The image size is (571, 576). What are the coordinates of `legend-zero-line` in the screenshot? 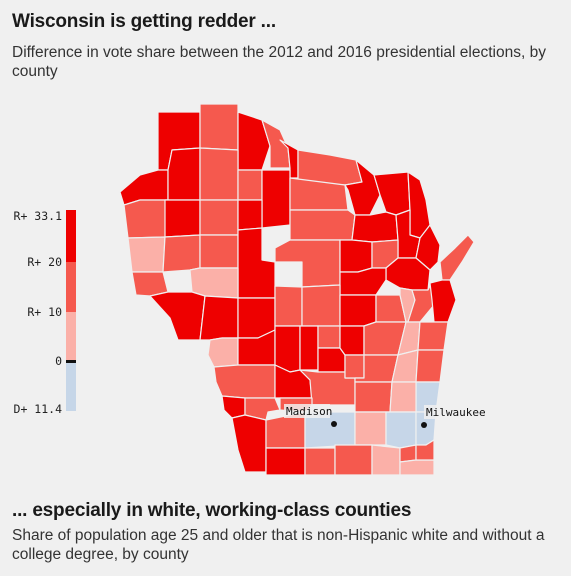 It's located at (71, 361).